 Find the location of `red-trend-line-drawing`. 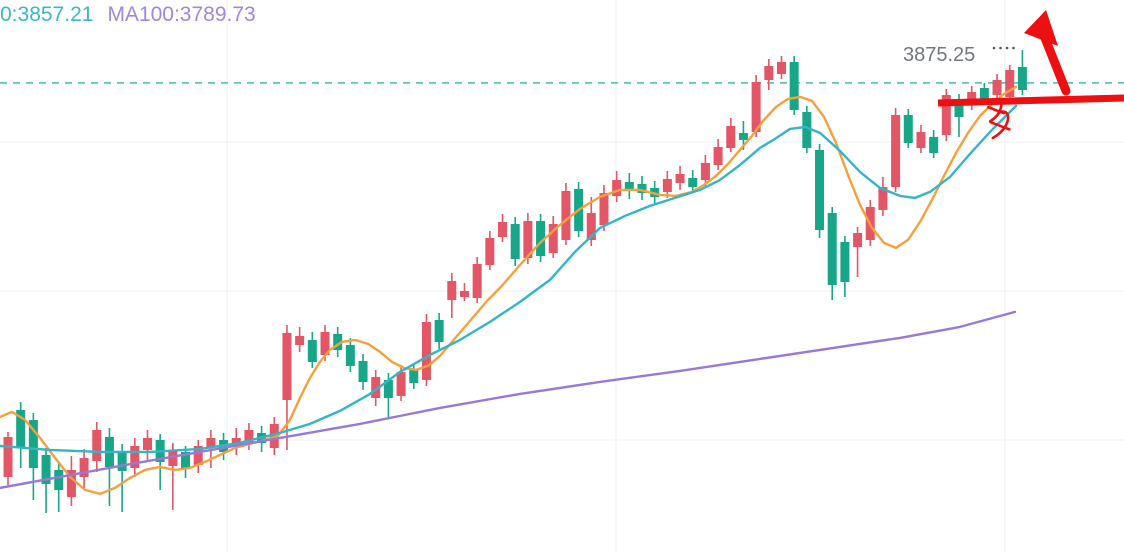

red-trend-line-drawing is located at coordinates (1030, 100).